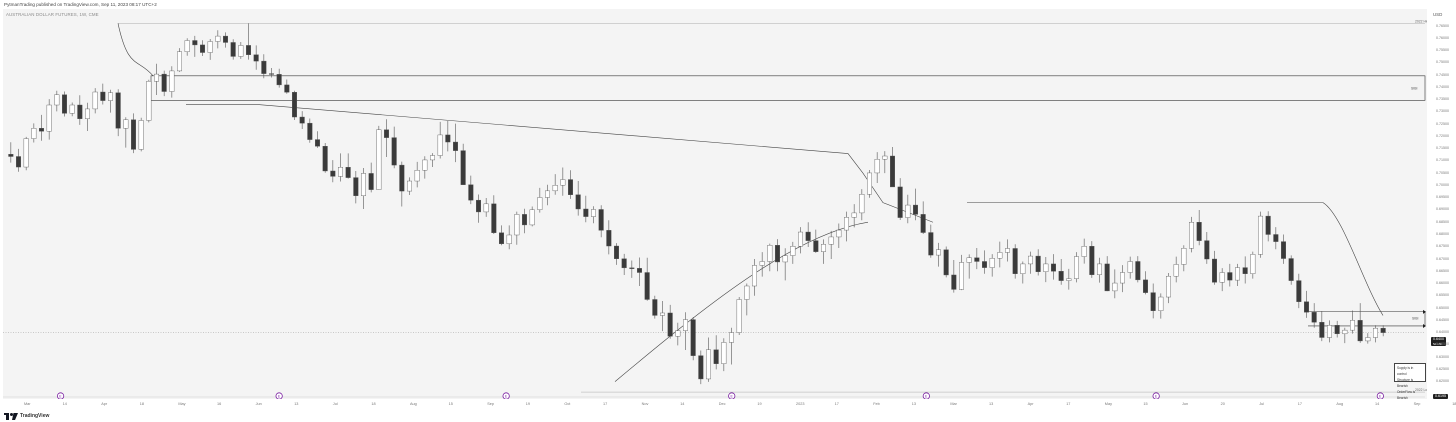  I want to click on x-tick-label: May, so click(1108, 404).